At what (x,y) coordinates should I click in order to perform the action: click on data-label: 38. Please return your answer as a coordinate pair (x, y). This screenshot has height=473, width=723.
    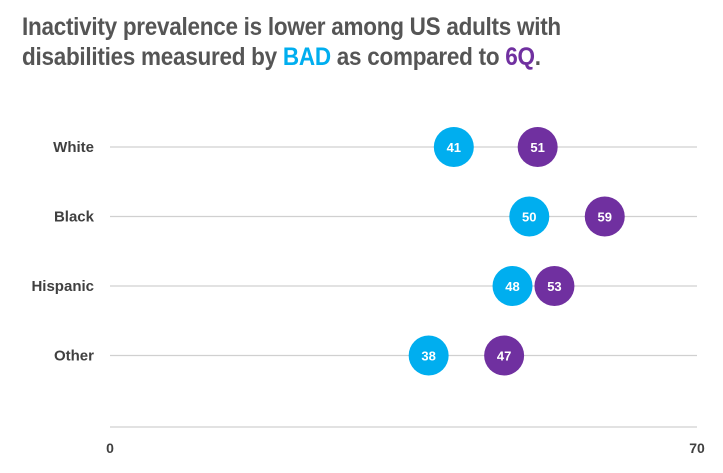
    Looking at the image, I should click on (428, 356).